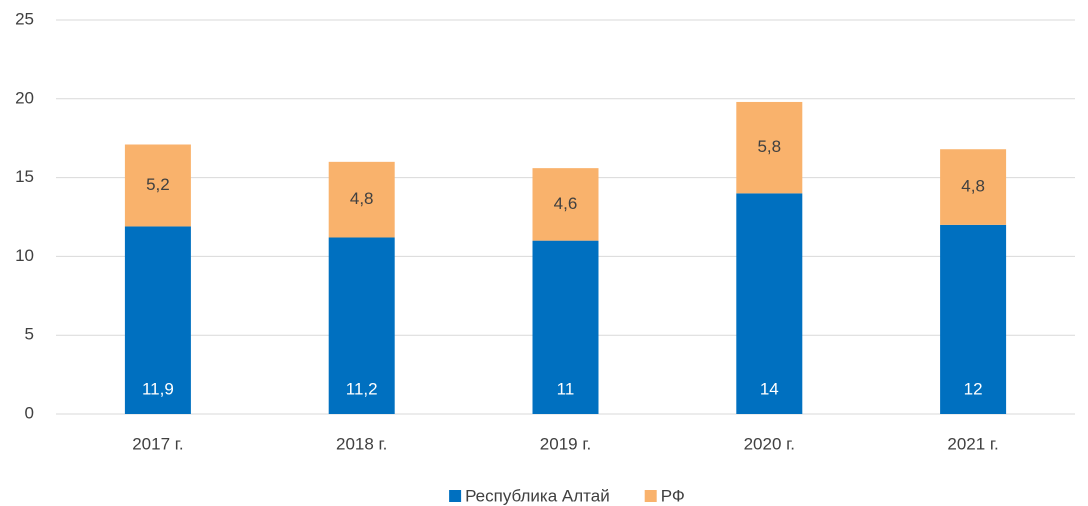 Image resolution: width=1088 pixels, height=506 pixels. I want to click on data-label: 4,6, so click(566, 203).